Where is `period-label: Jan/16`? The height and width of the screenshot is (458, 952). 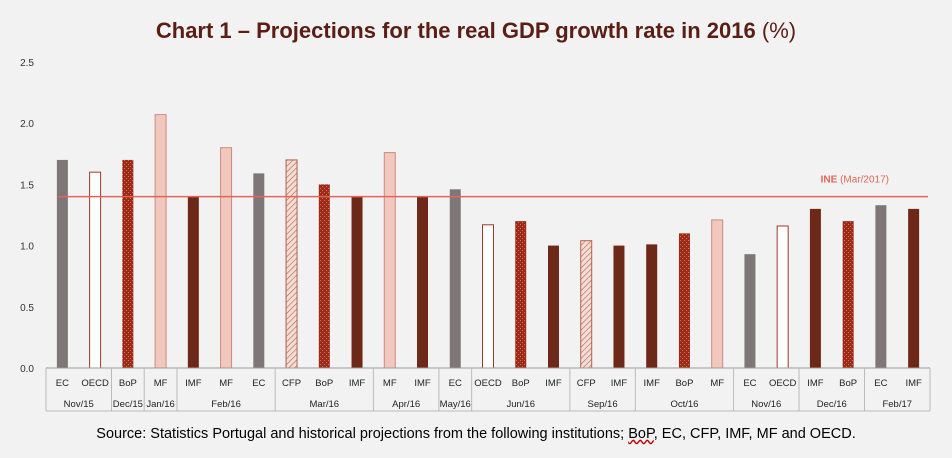 period-label: Jan/16 is located at coordinates (160, 404).